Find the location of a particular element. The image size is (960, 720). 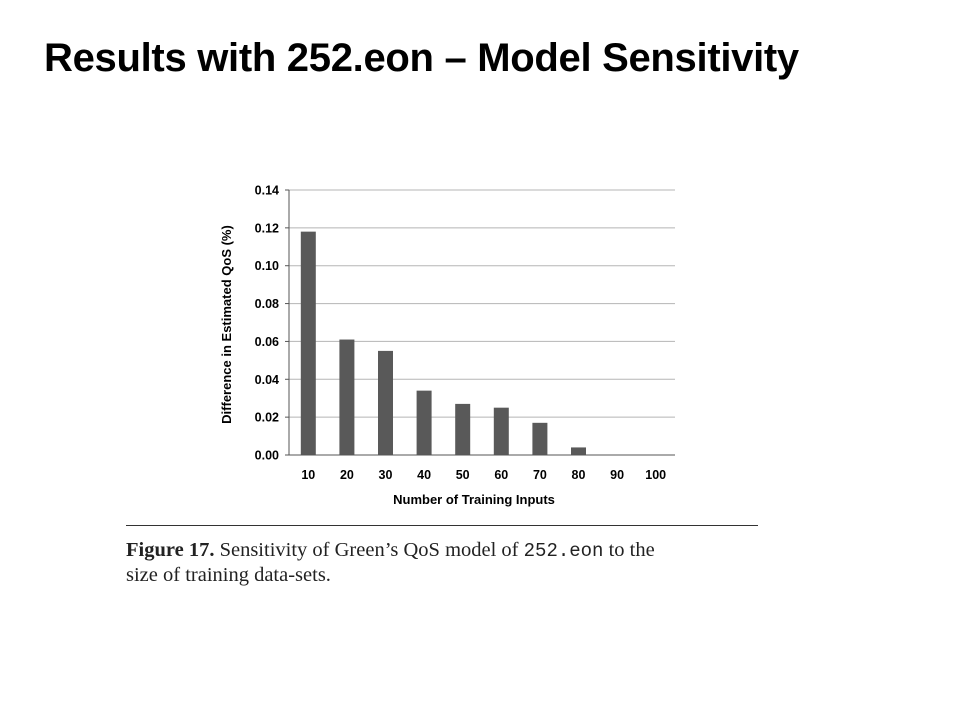

x-tick-label: 10 is located at coordinates (308, 475).